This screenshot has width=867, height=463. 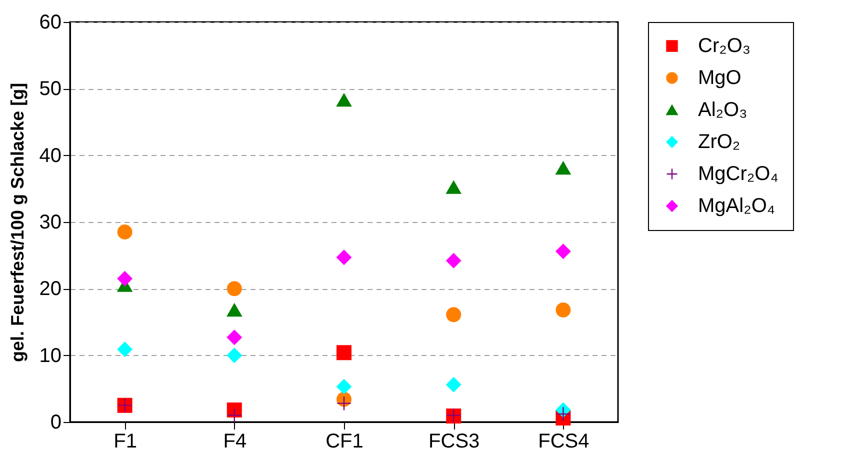 I want to click on y-tick-label: 10, so click(x=50, y=355).